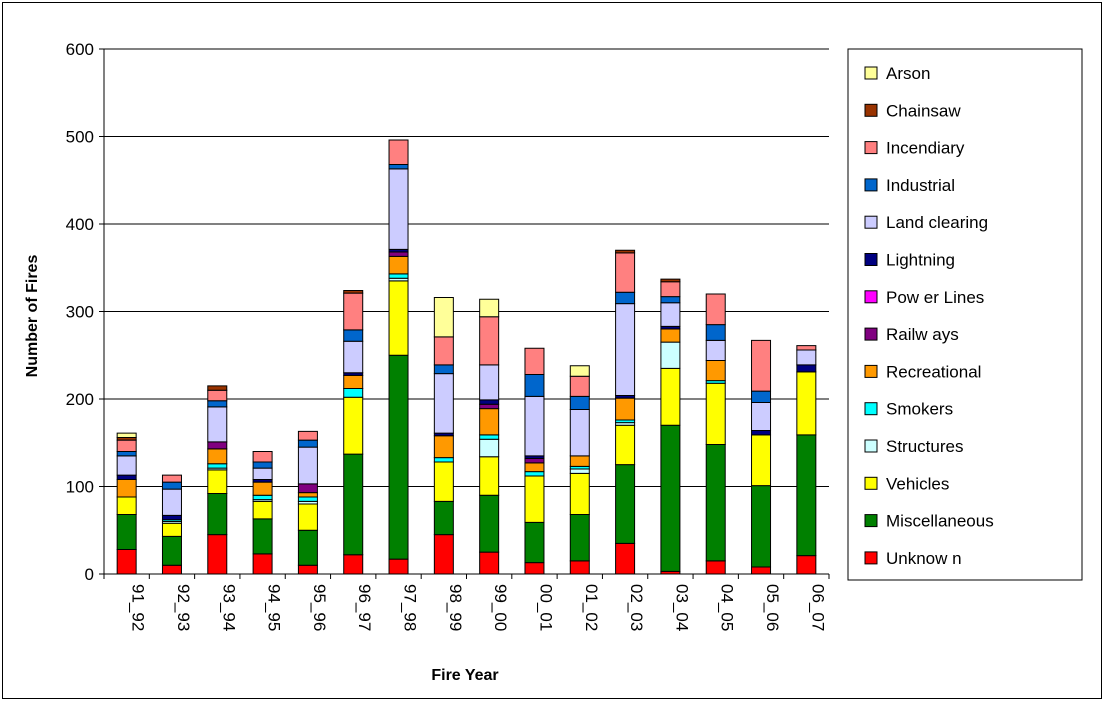 The height and width of the screenshot is (701, 1105). Describe the element at coordinates (937, 222) in the screenshot. I see `legend-label: Land clearing` at that location.